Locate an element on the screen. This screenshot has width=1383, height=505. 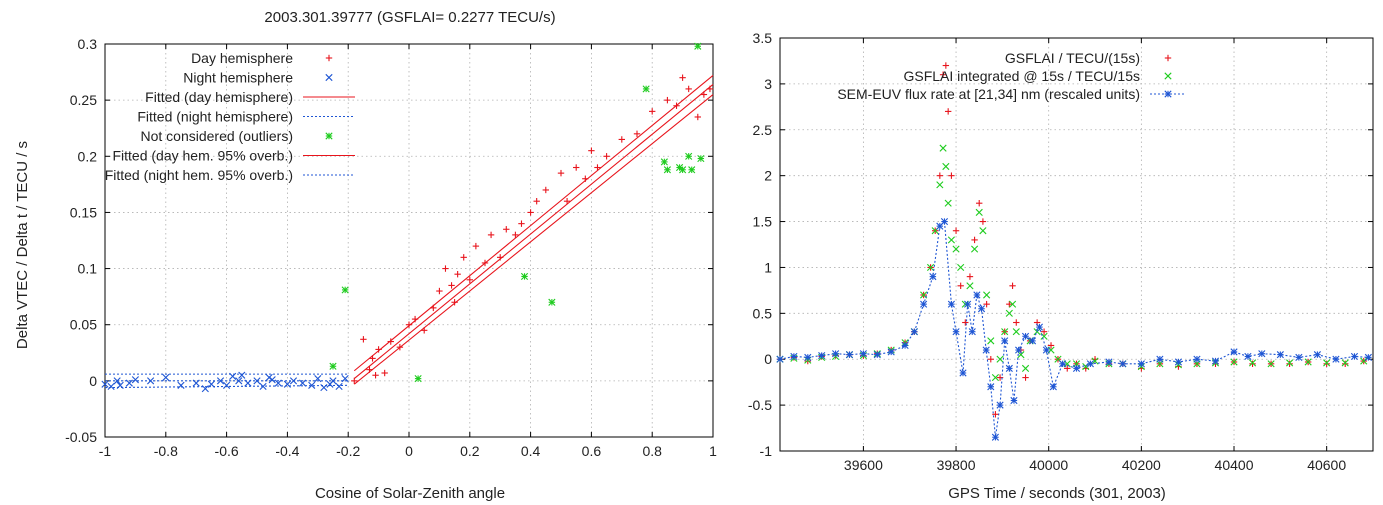
chart1-y-tick-label: 0 is located at coordinates (93, 381).